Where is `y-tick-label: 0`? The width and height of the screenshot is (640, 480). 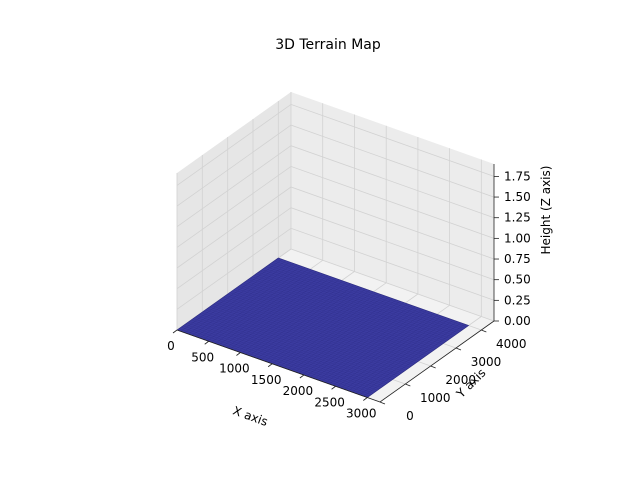 y-tick-label: 0 is located at coordinates (410, 416).